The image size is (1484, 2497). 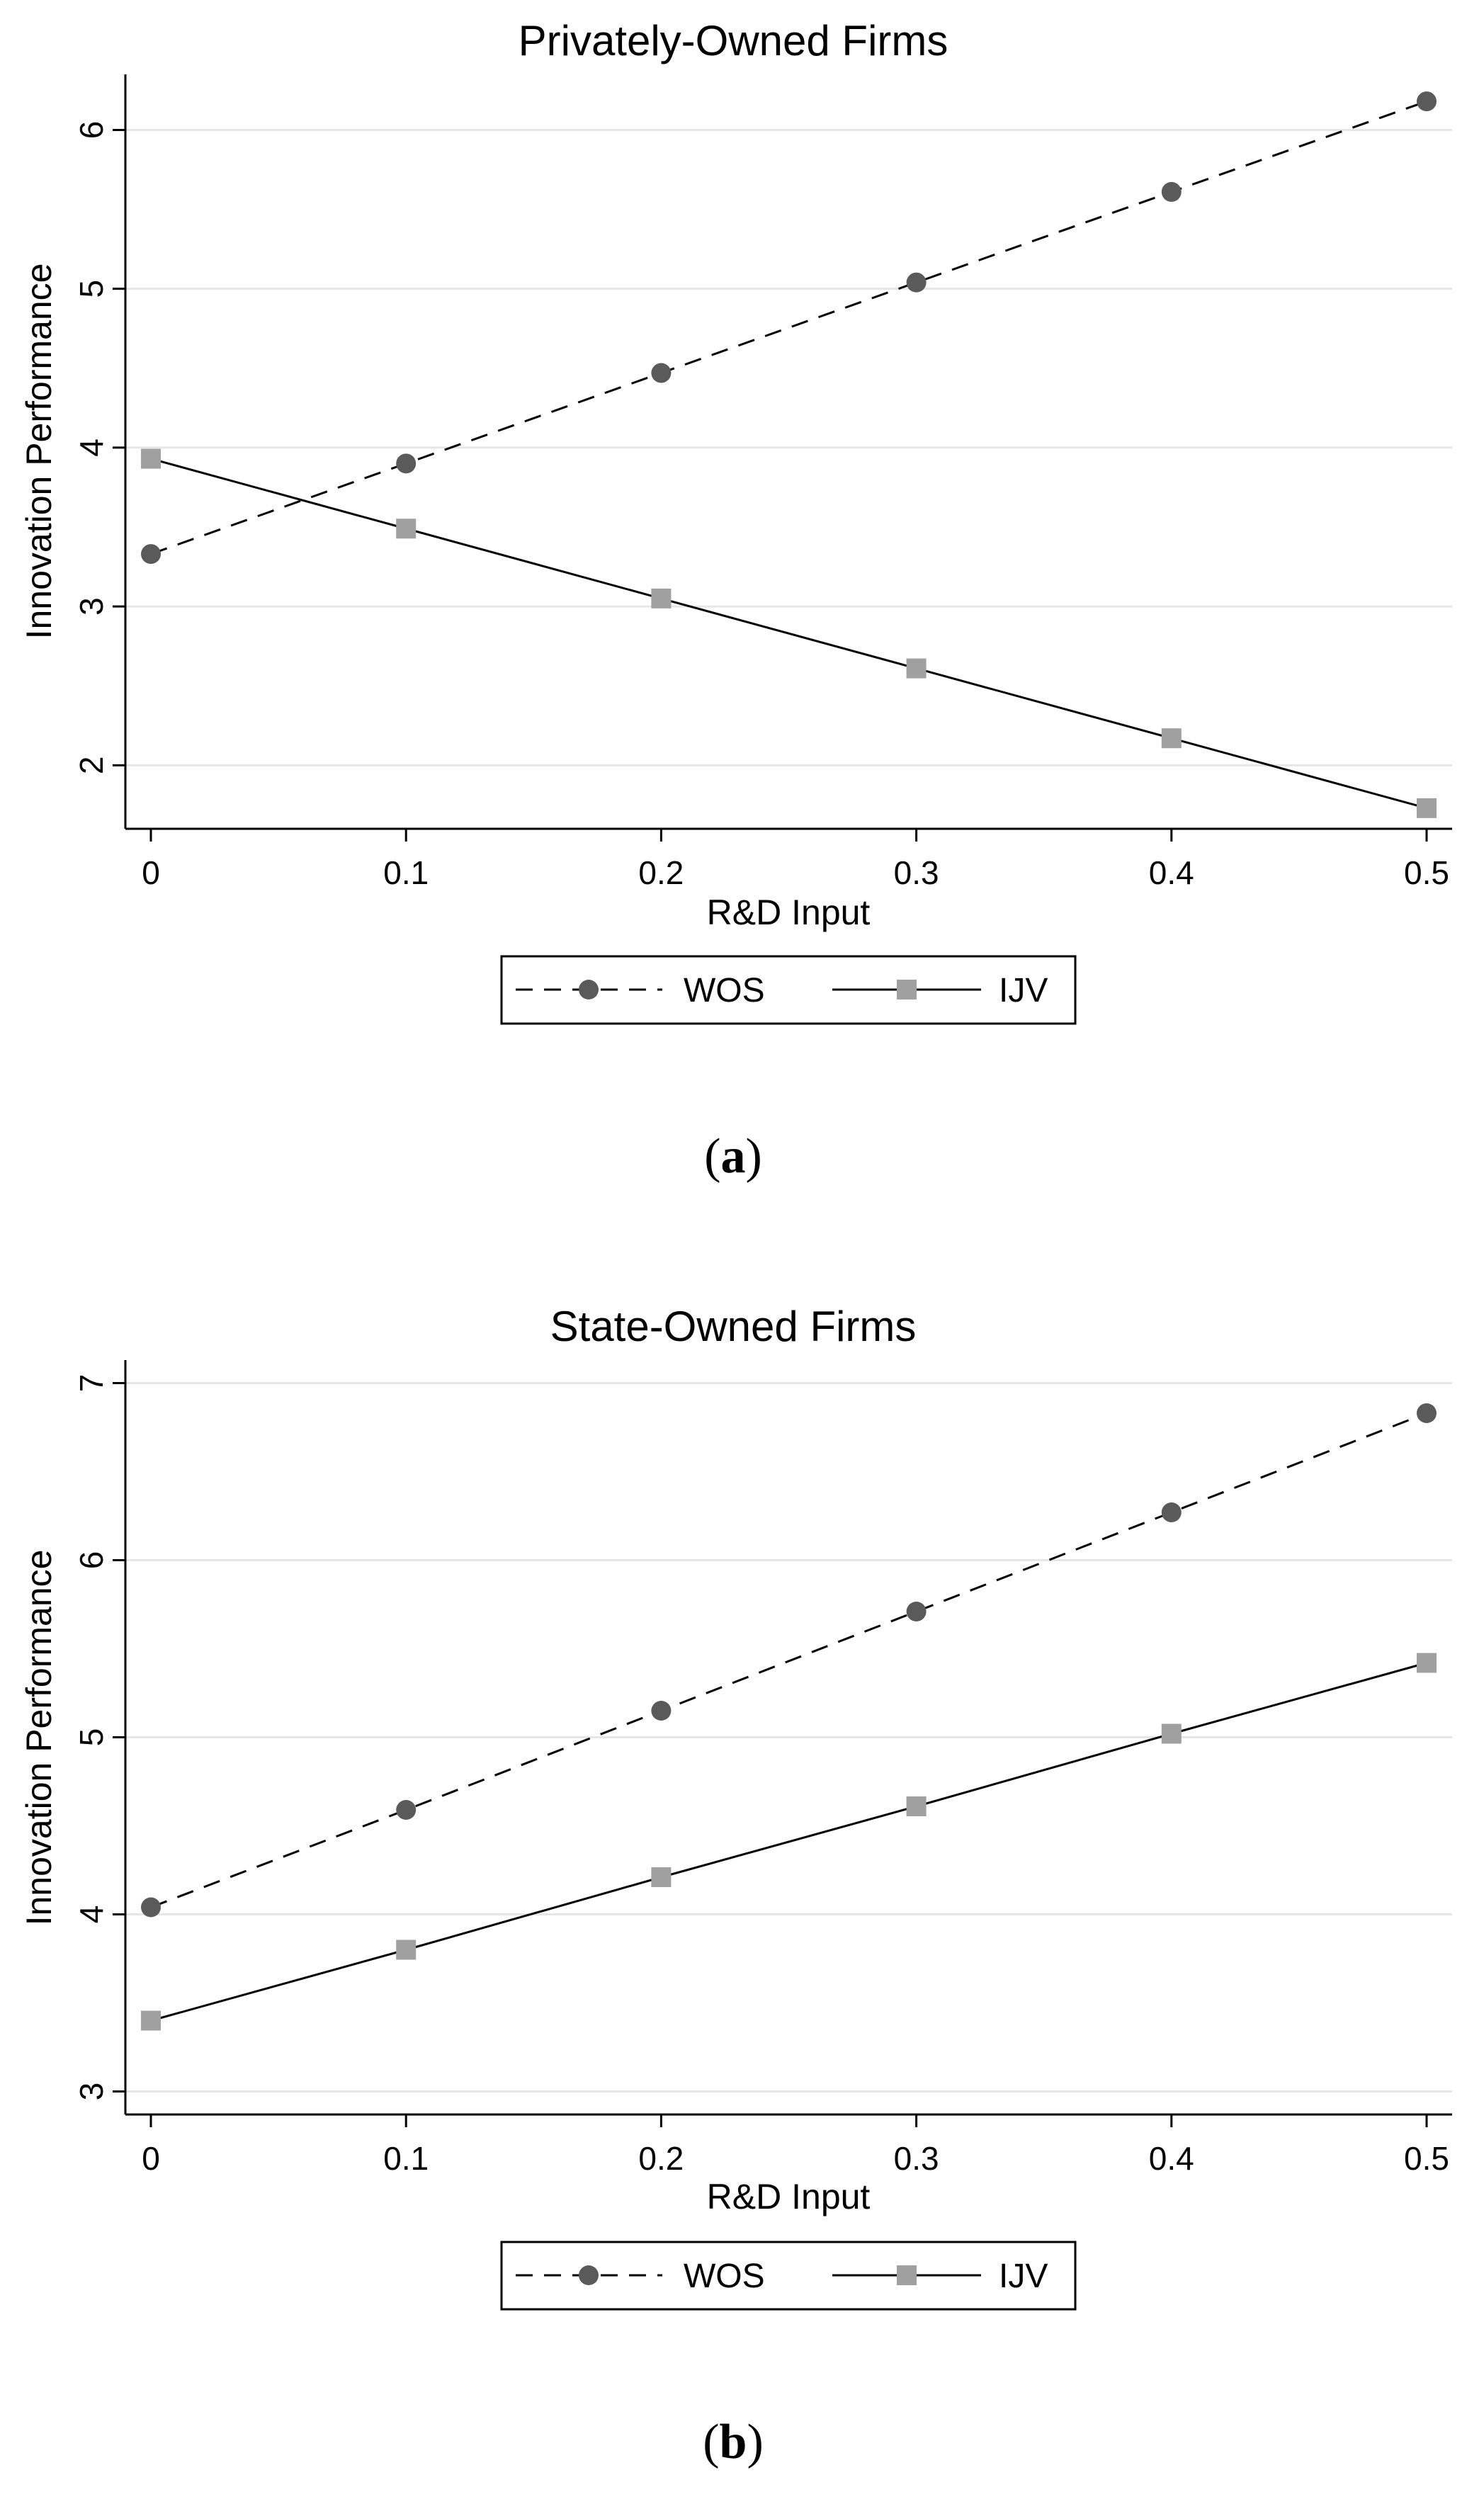 I want to click on caption-letter: a, so click(x=733, y=1156).